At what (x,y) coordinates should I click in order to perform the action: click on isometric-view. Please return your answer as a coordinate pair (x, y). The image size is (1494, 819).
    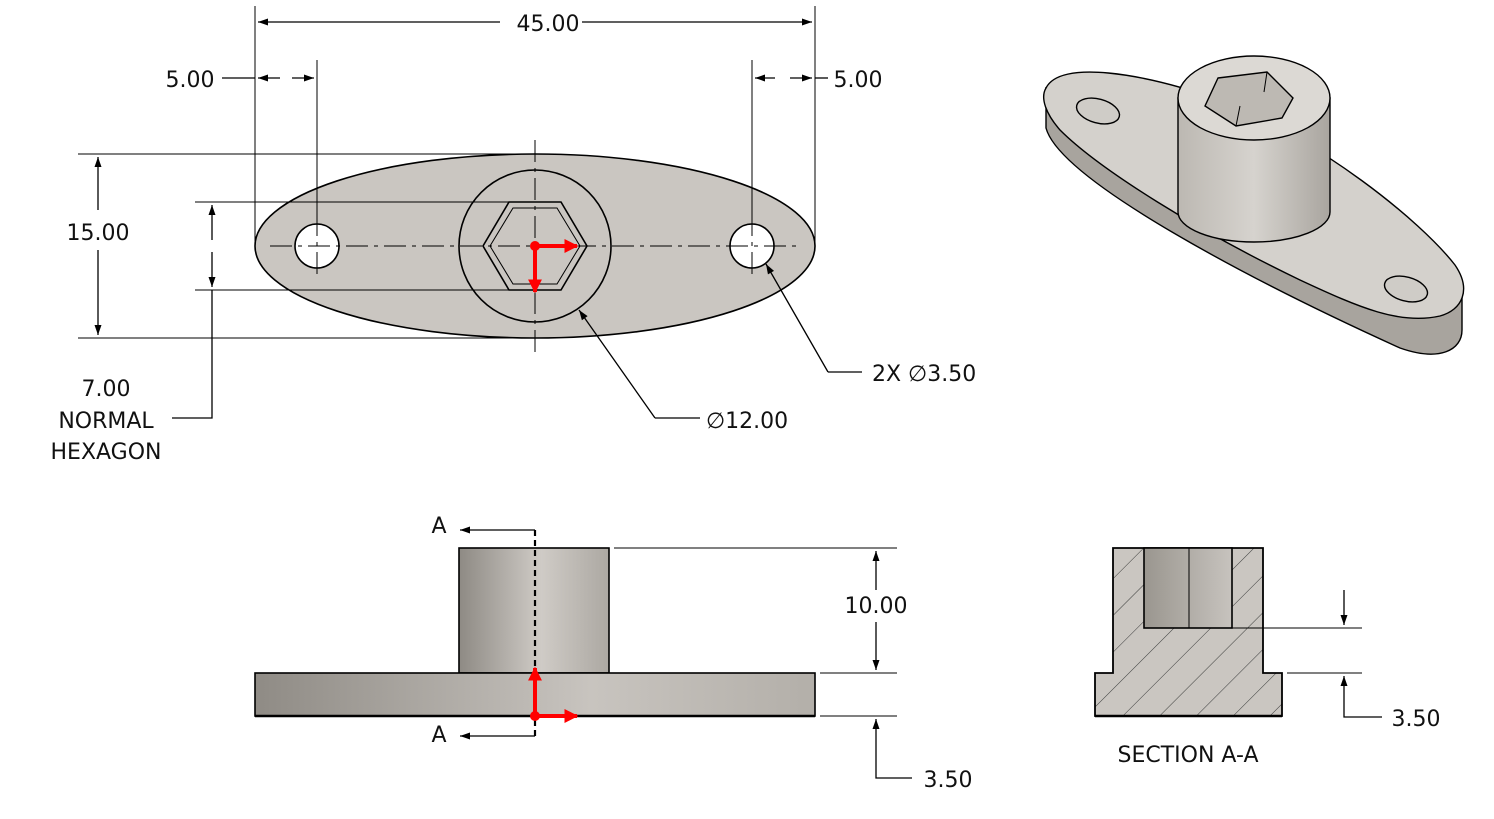
    Looking at the image, I should click on (1253, 205).